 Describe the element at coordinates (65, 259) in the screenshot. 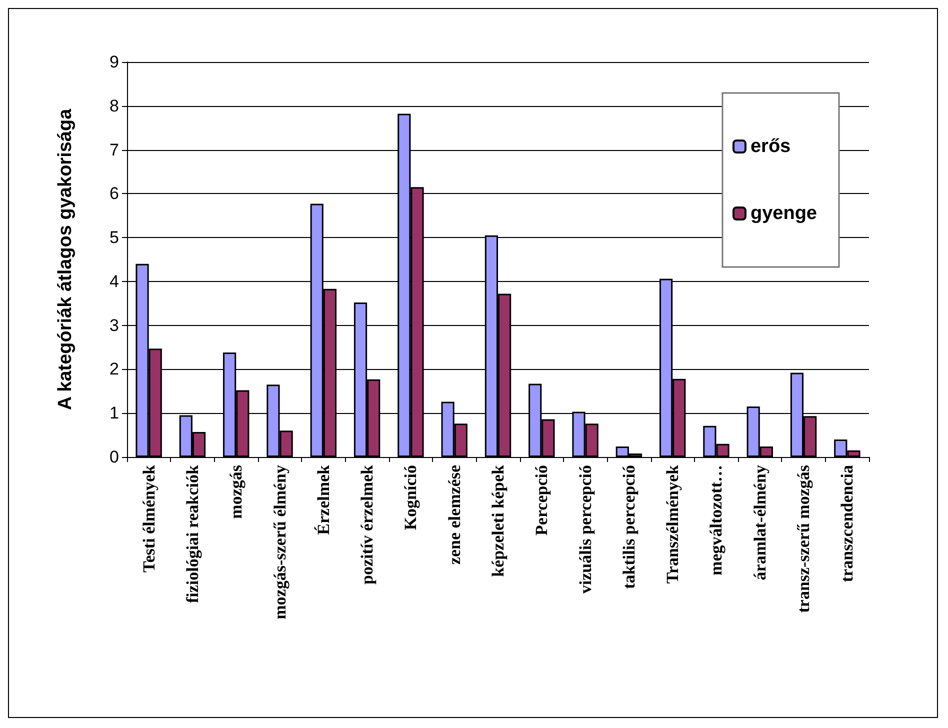

I see `y-axis-title: A kategóriák átlagos gyakorisága` at that location.